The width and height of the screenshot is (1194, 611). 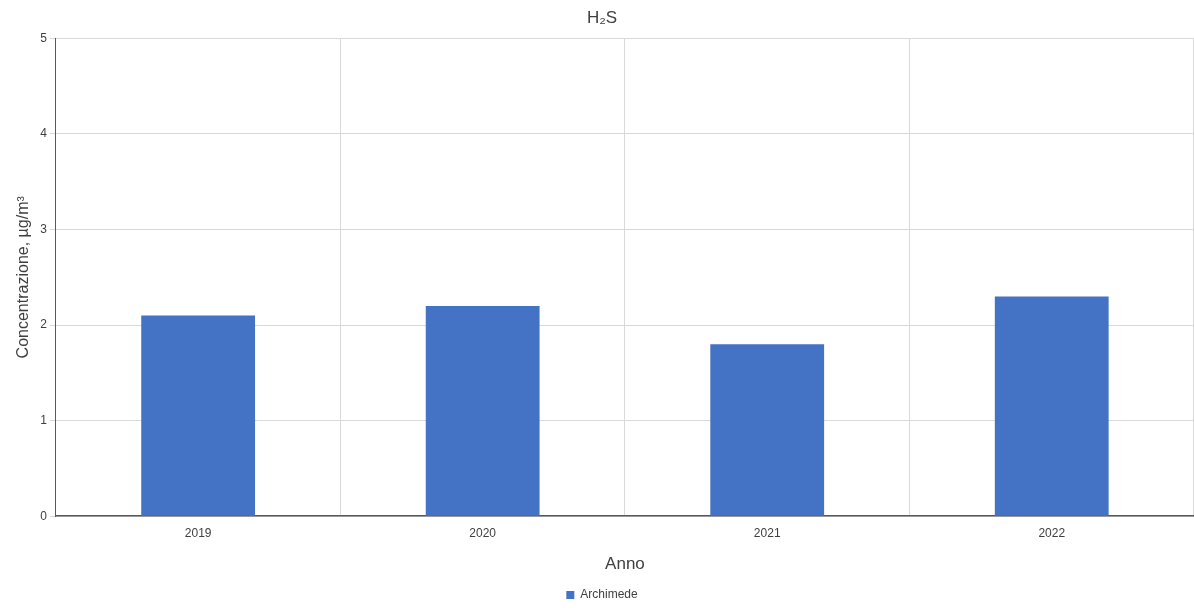 What do you see at coordinates (44, 37) in the screenshot?
I see `y-tick-label: 5` at bounding box center [44, 37].